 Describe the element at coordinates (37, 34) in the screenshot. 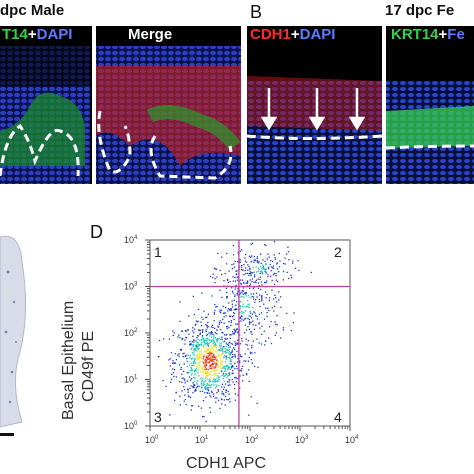

I see `panel-a-channel-label: T14+DAPI` at that location.